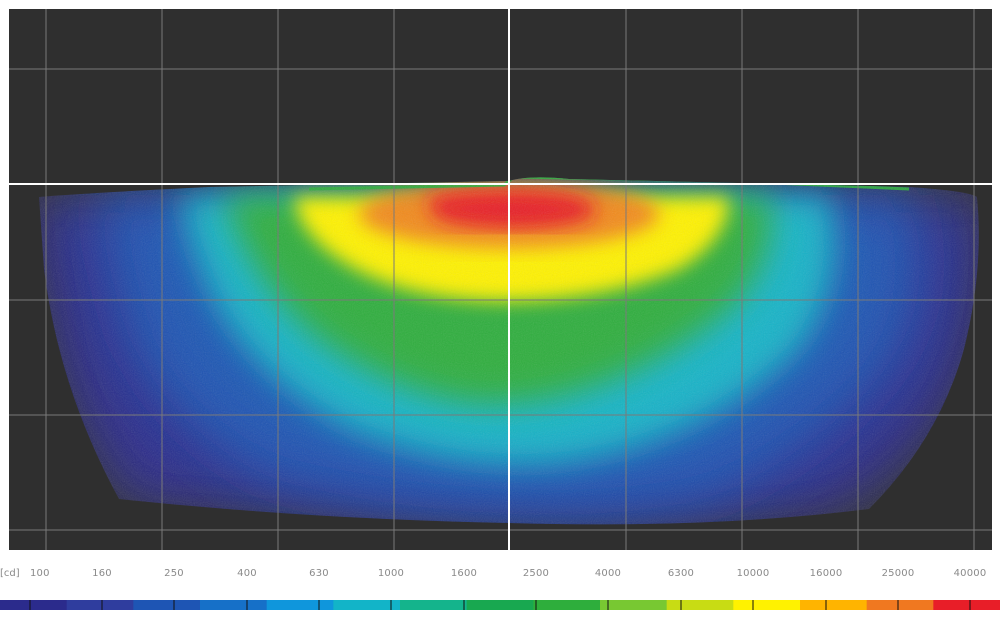  What do you see at coordinates (536, 573) in the screenshot?
I see `scale-tick-label: 2500` at bounding box center [536, 573].